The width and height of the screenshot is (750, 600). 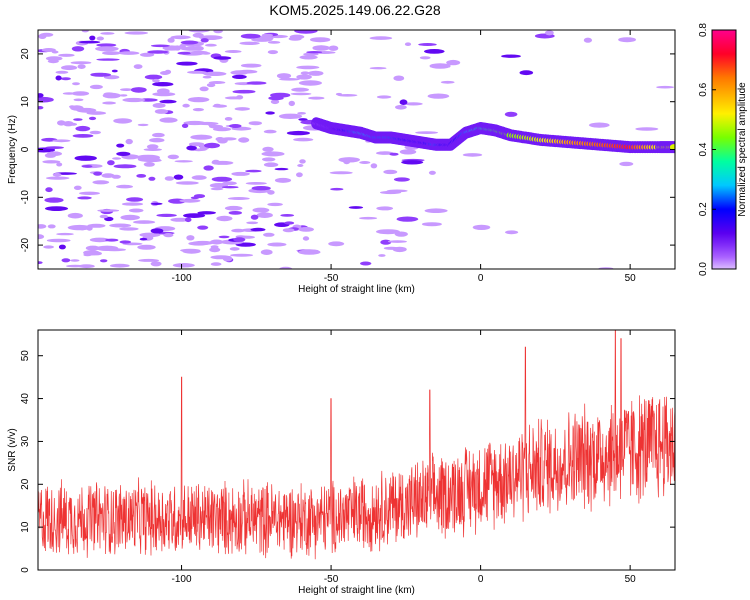 I want to click on ridge-point, so click(x=672, y=147).